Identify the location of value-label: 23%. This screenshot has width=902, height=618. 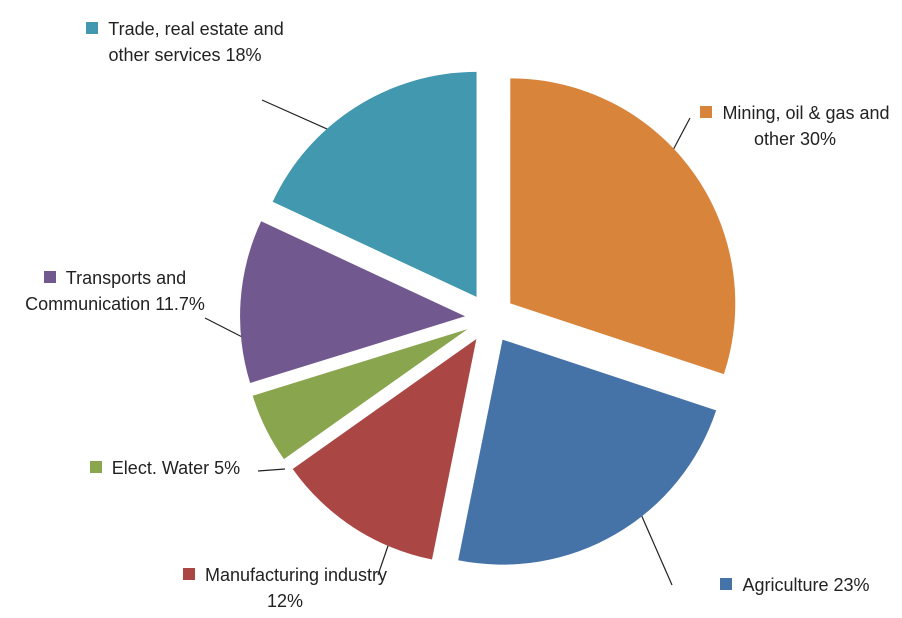
(851, 585).